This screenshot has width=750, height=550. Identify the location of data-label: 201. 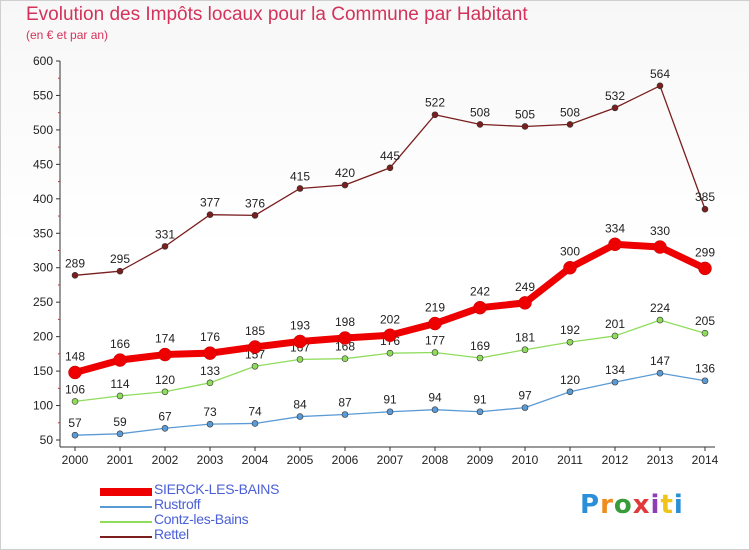
(615, 324).